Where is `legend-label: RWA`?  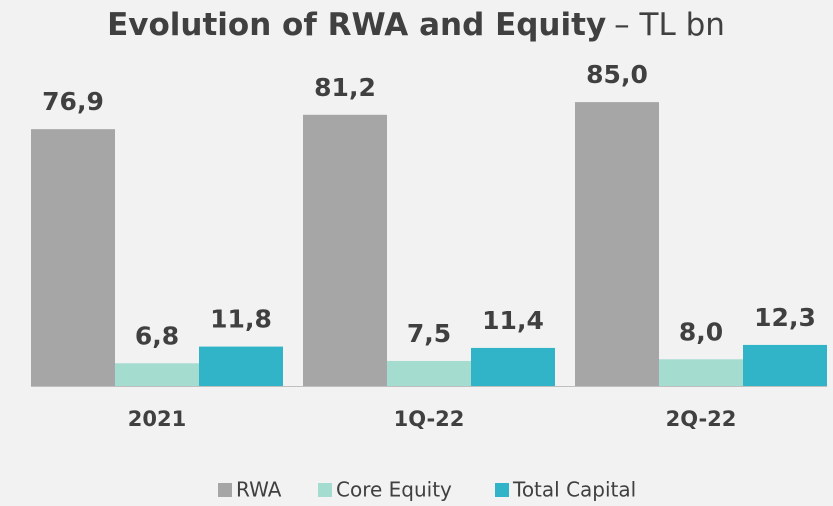 legend-label: RWA is located at coordinates (259, 490).